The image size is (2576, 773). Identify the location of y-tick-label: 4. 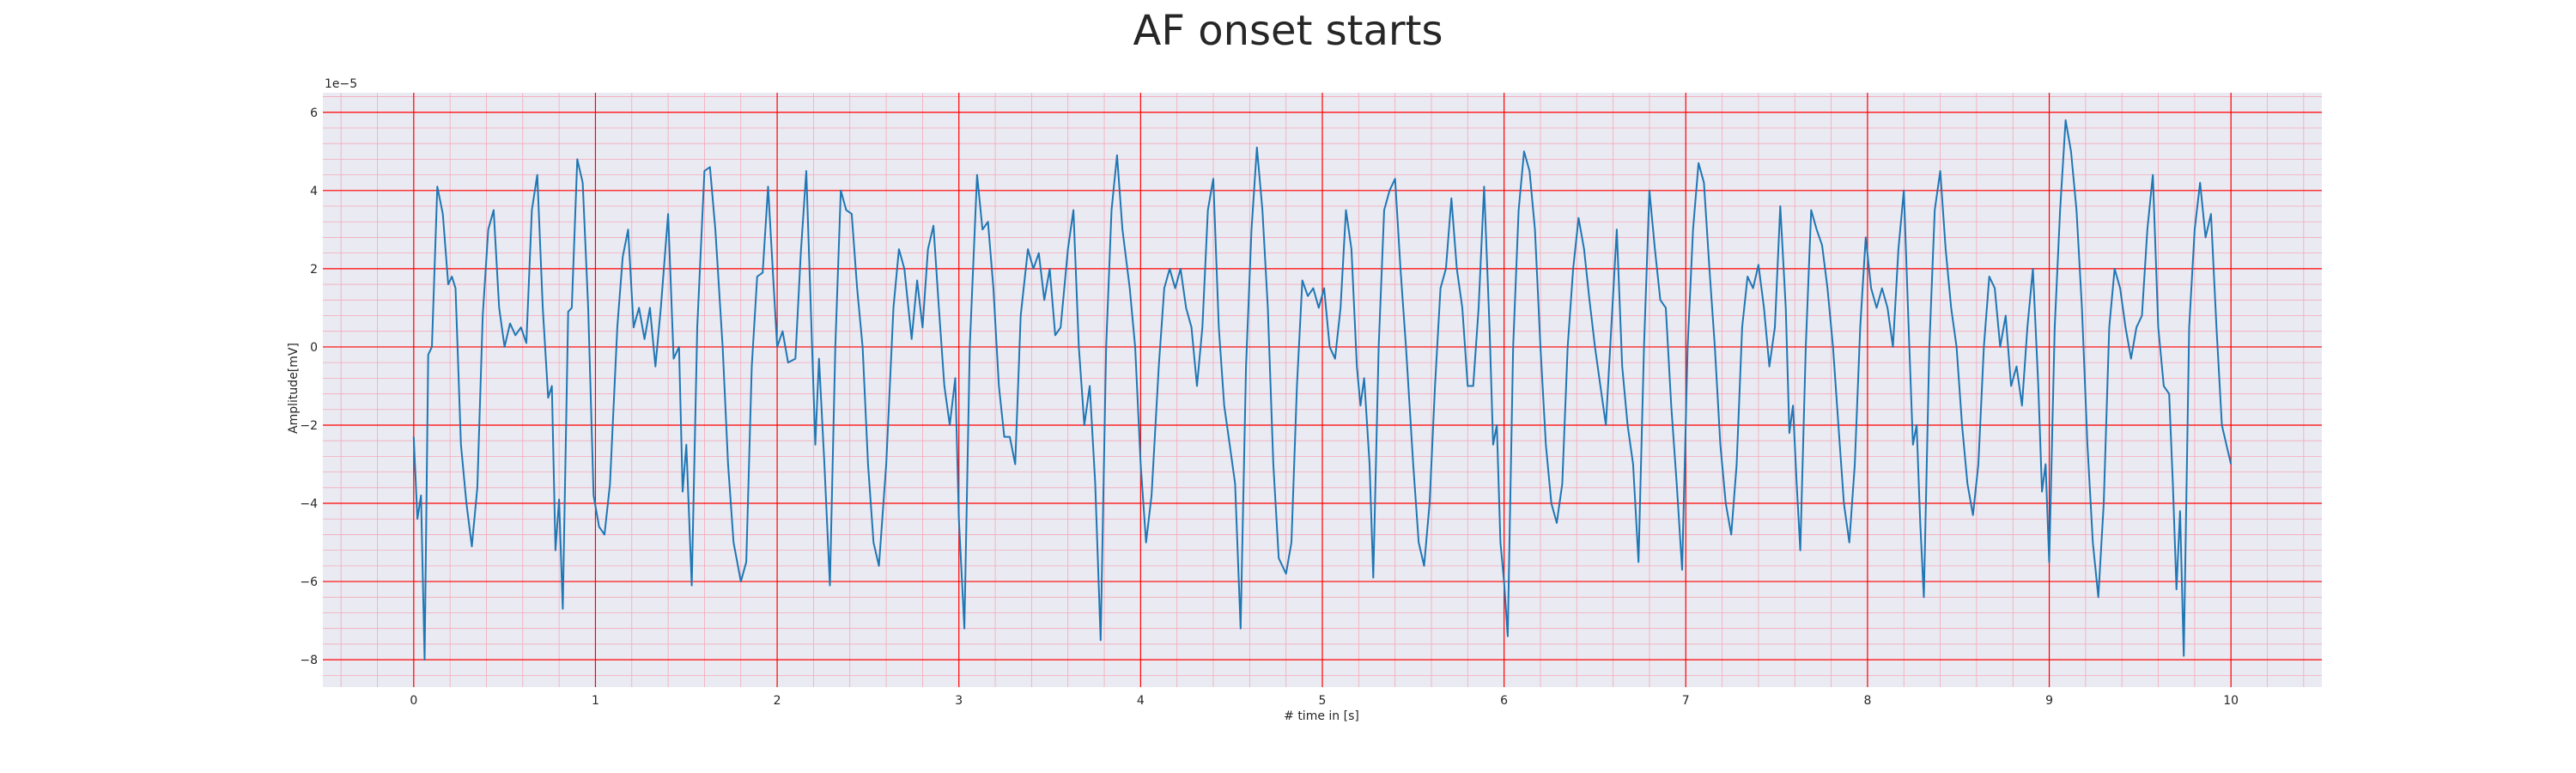
(314, 191).